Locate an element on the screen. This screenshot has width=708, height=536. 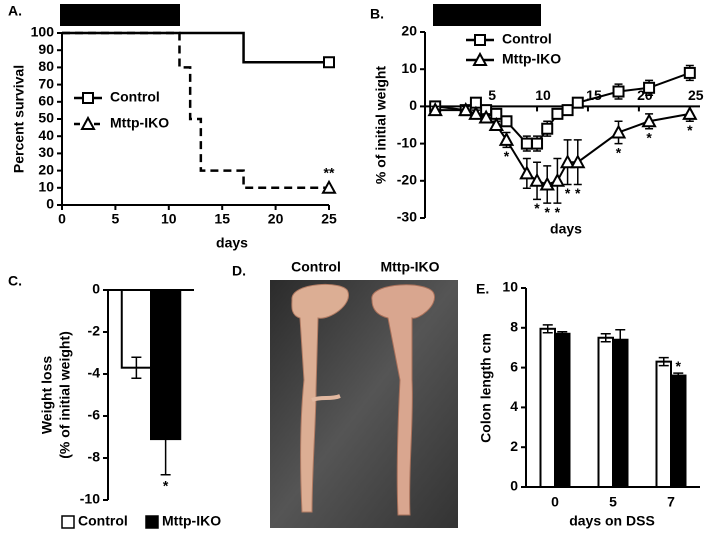
y-tick-label: 90 is located at coordinates (46, 49).